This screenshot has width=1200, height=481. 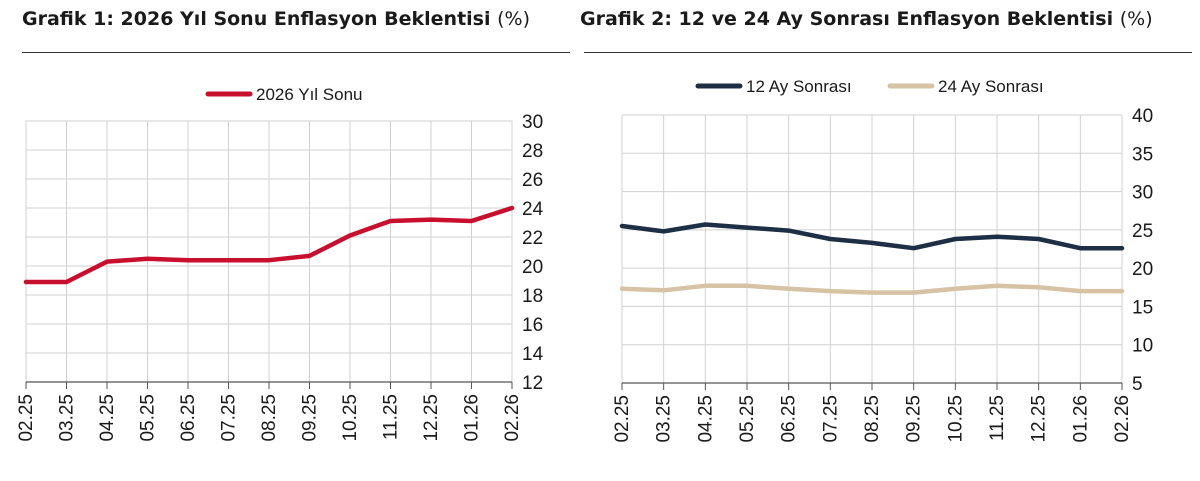 I want to click on chart-2-y-tick-label: 20, so click(x=1142, y=269).